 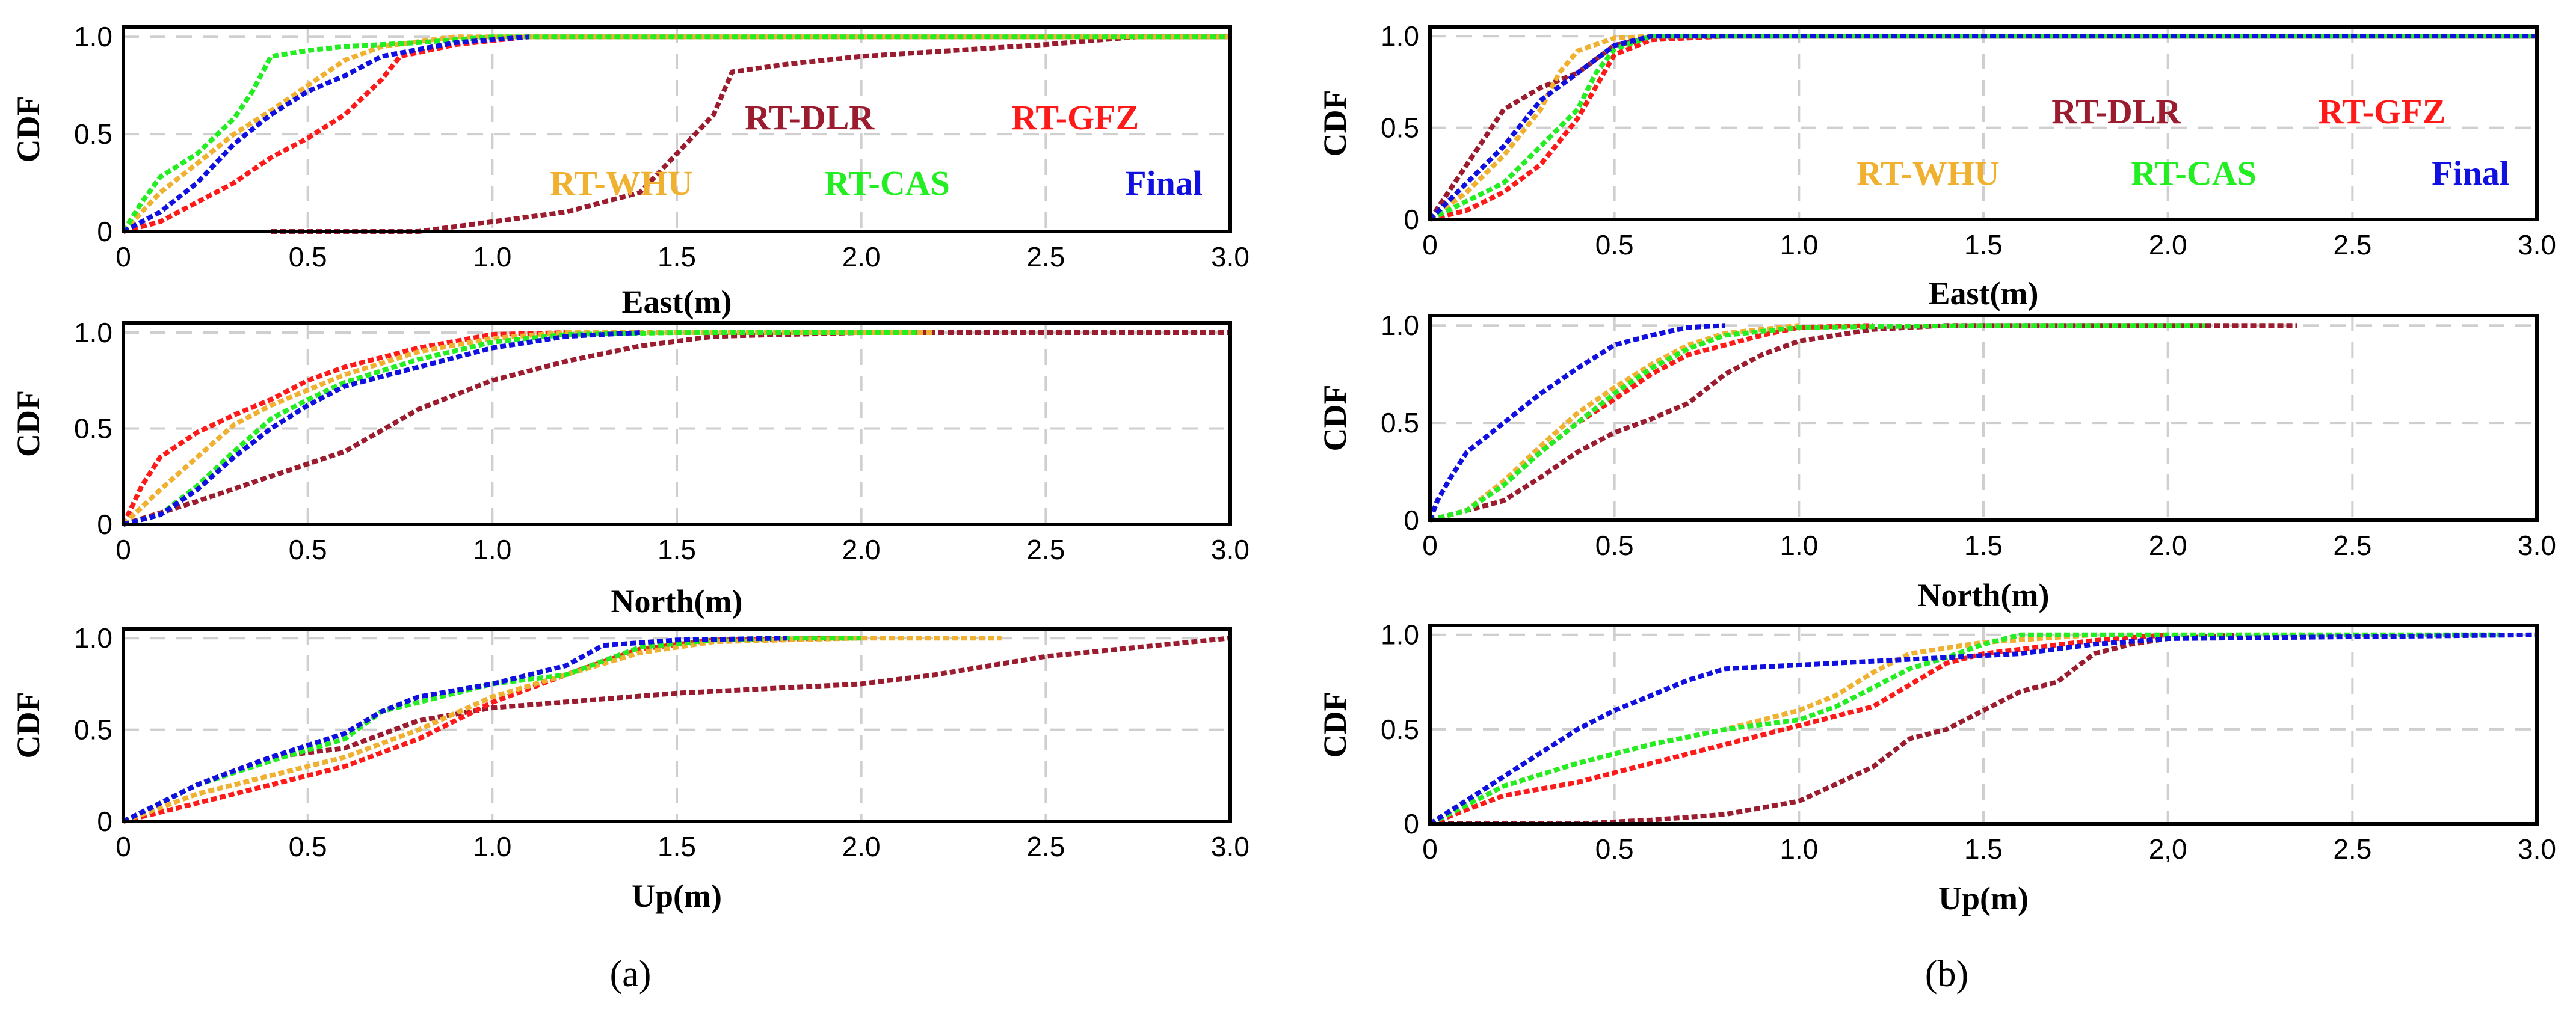 I want to click on subfigure-label-b: (b), so click(x=1946, y=975).